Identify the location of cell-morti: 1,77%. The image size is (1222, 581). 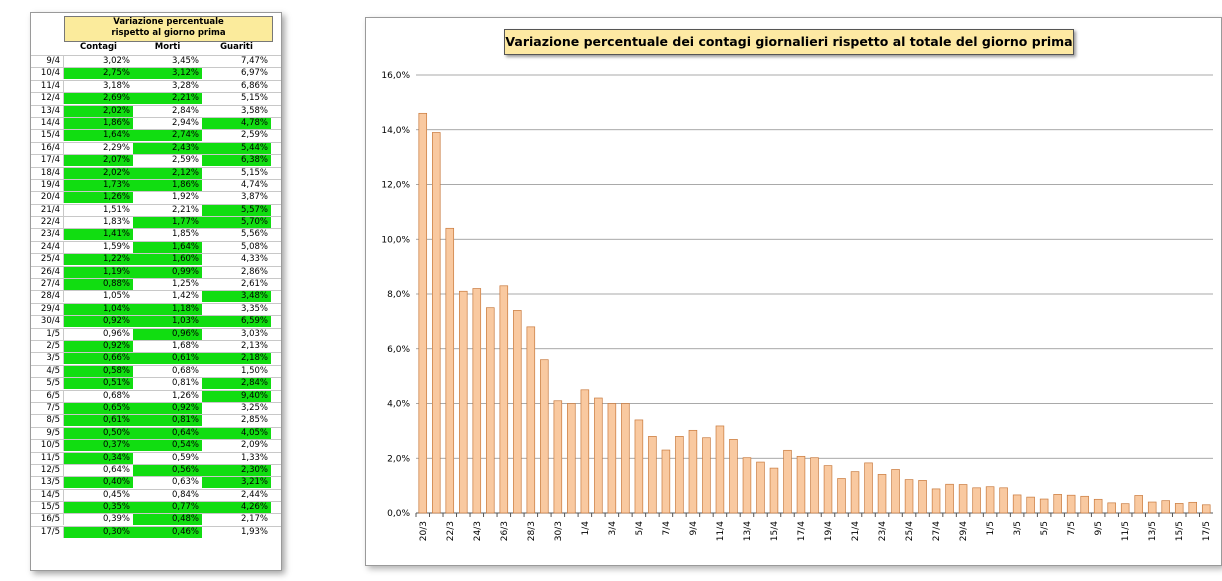
(167, 223).